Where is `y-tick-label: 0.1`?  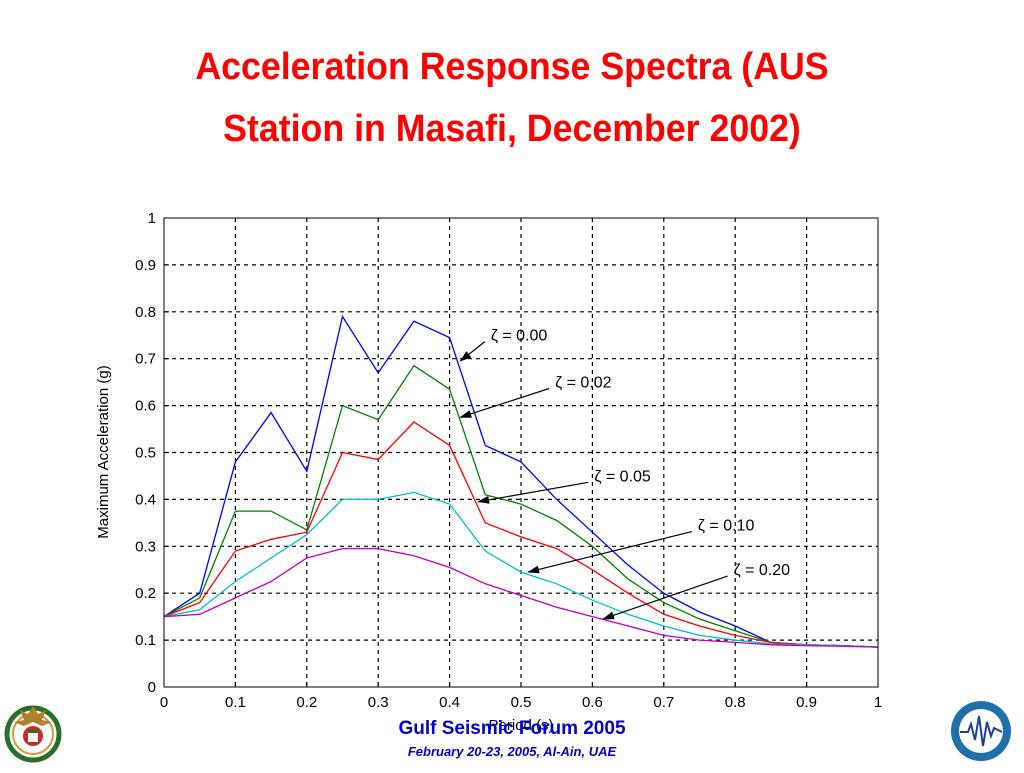
y-tick-label: 0.1 is located at coordinates (145, 640).